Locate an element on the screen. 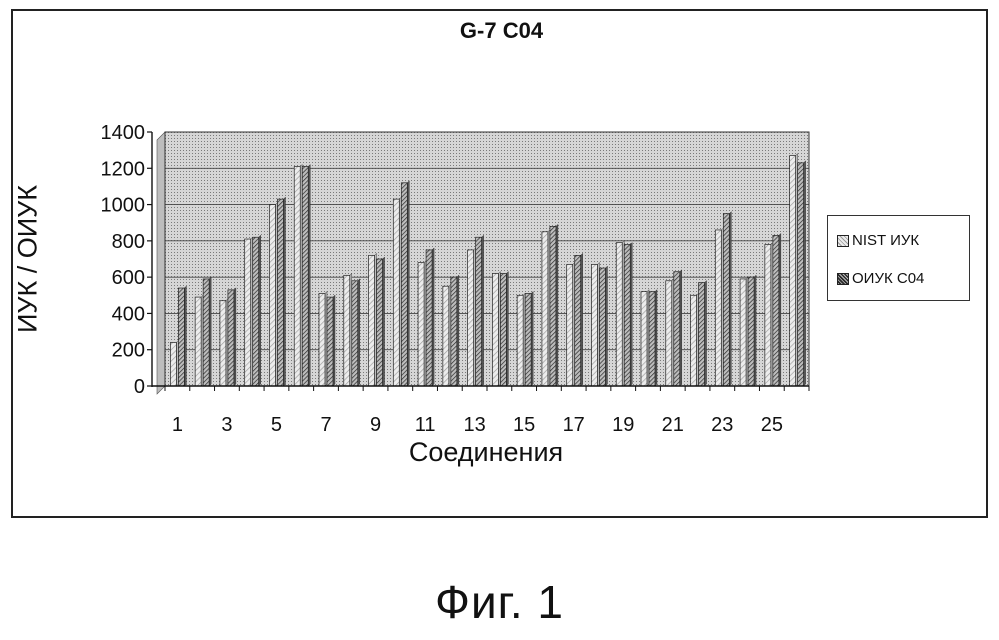 The width and height of the screenshot is (999, 640). legend-item-oiuk: ОИУК C04 is located at coordinates (880, 278).